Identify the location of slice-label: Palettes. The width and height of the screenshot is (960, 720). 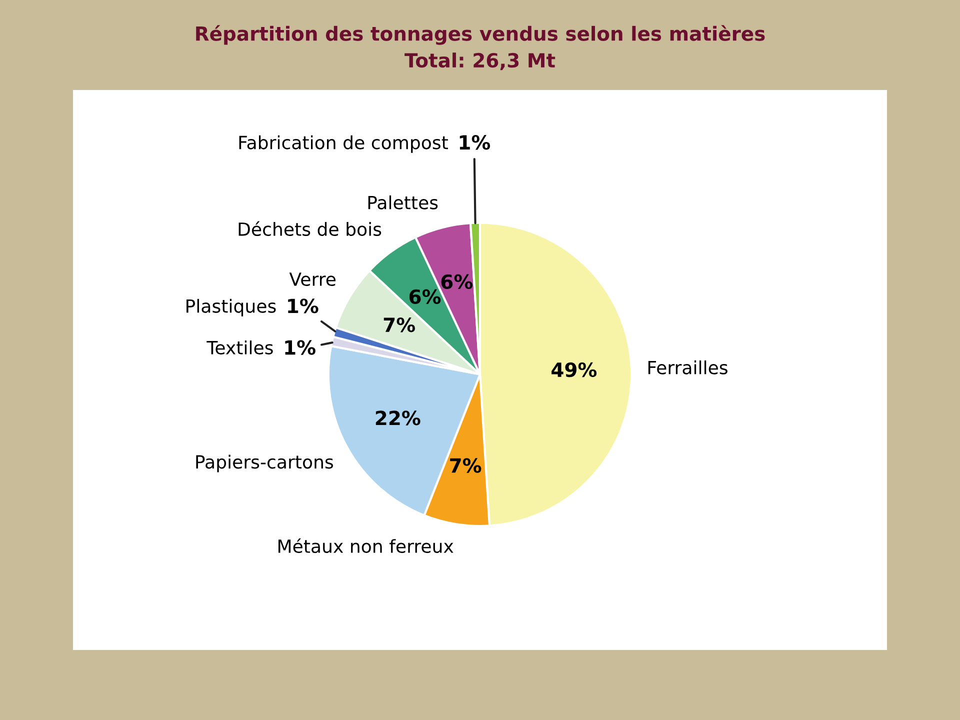
(403, 202).